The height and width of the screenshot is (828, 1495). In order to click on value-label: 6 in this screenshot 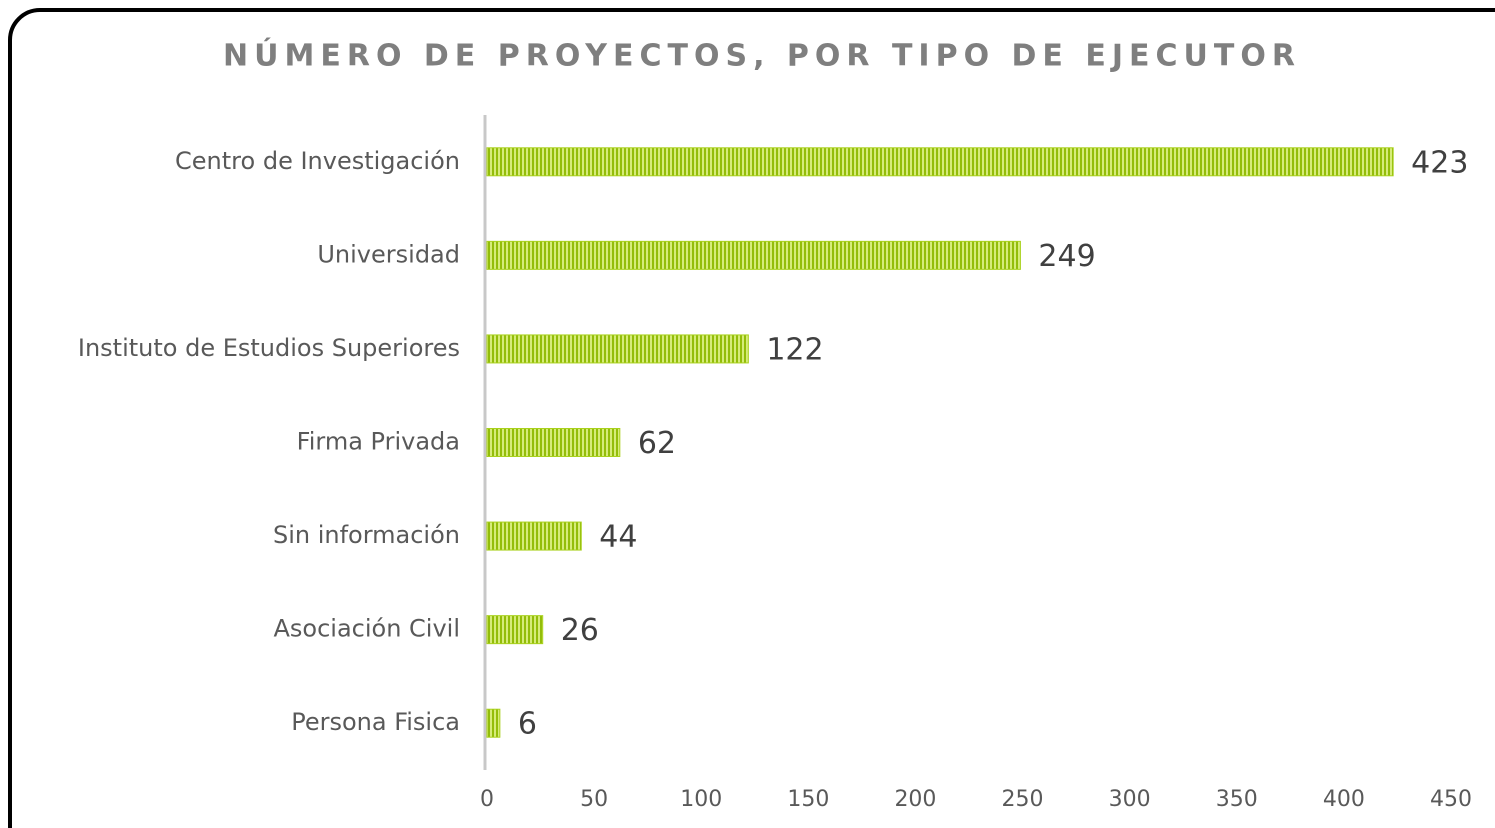, I will do `click(527, 724)`.